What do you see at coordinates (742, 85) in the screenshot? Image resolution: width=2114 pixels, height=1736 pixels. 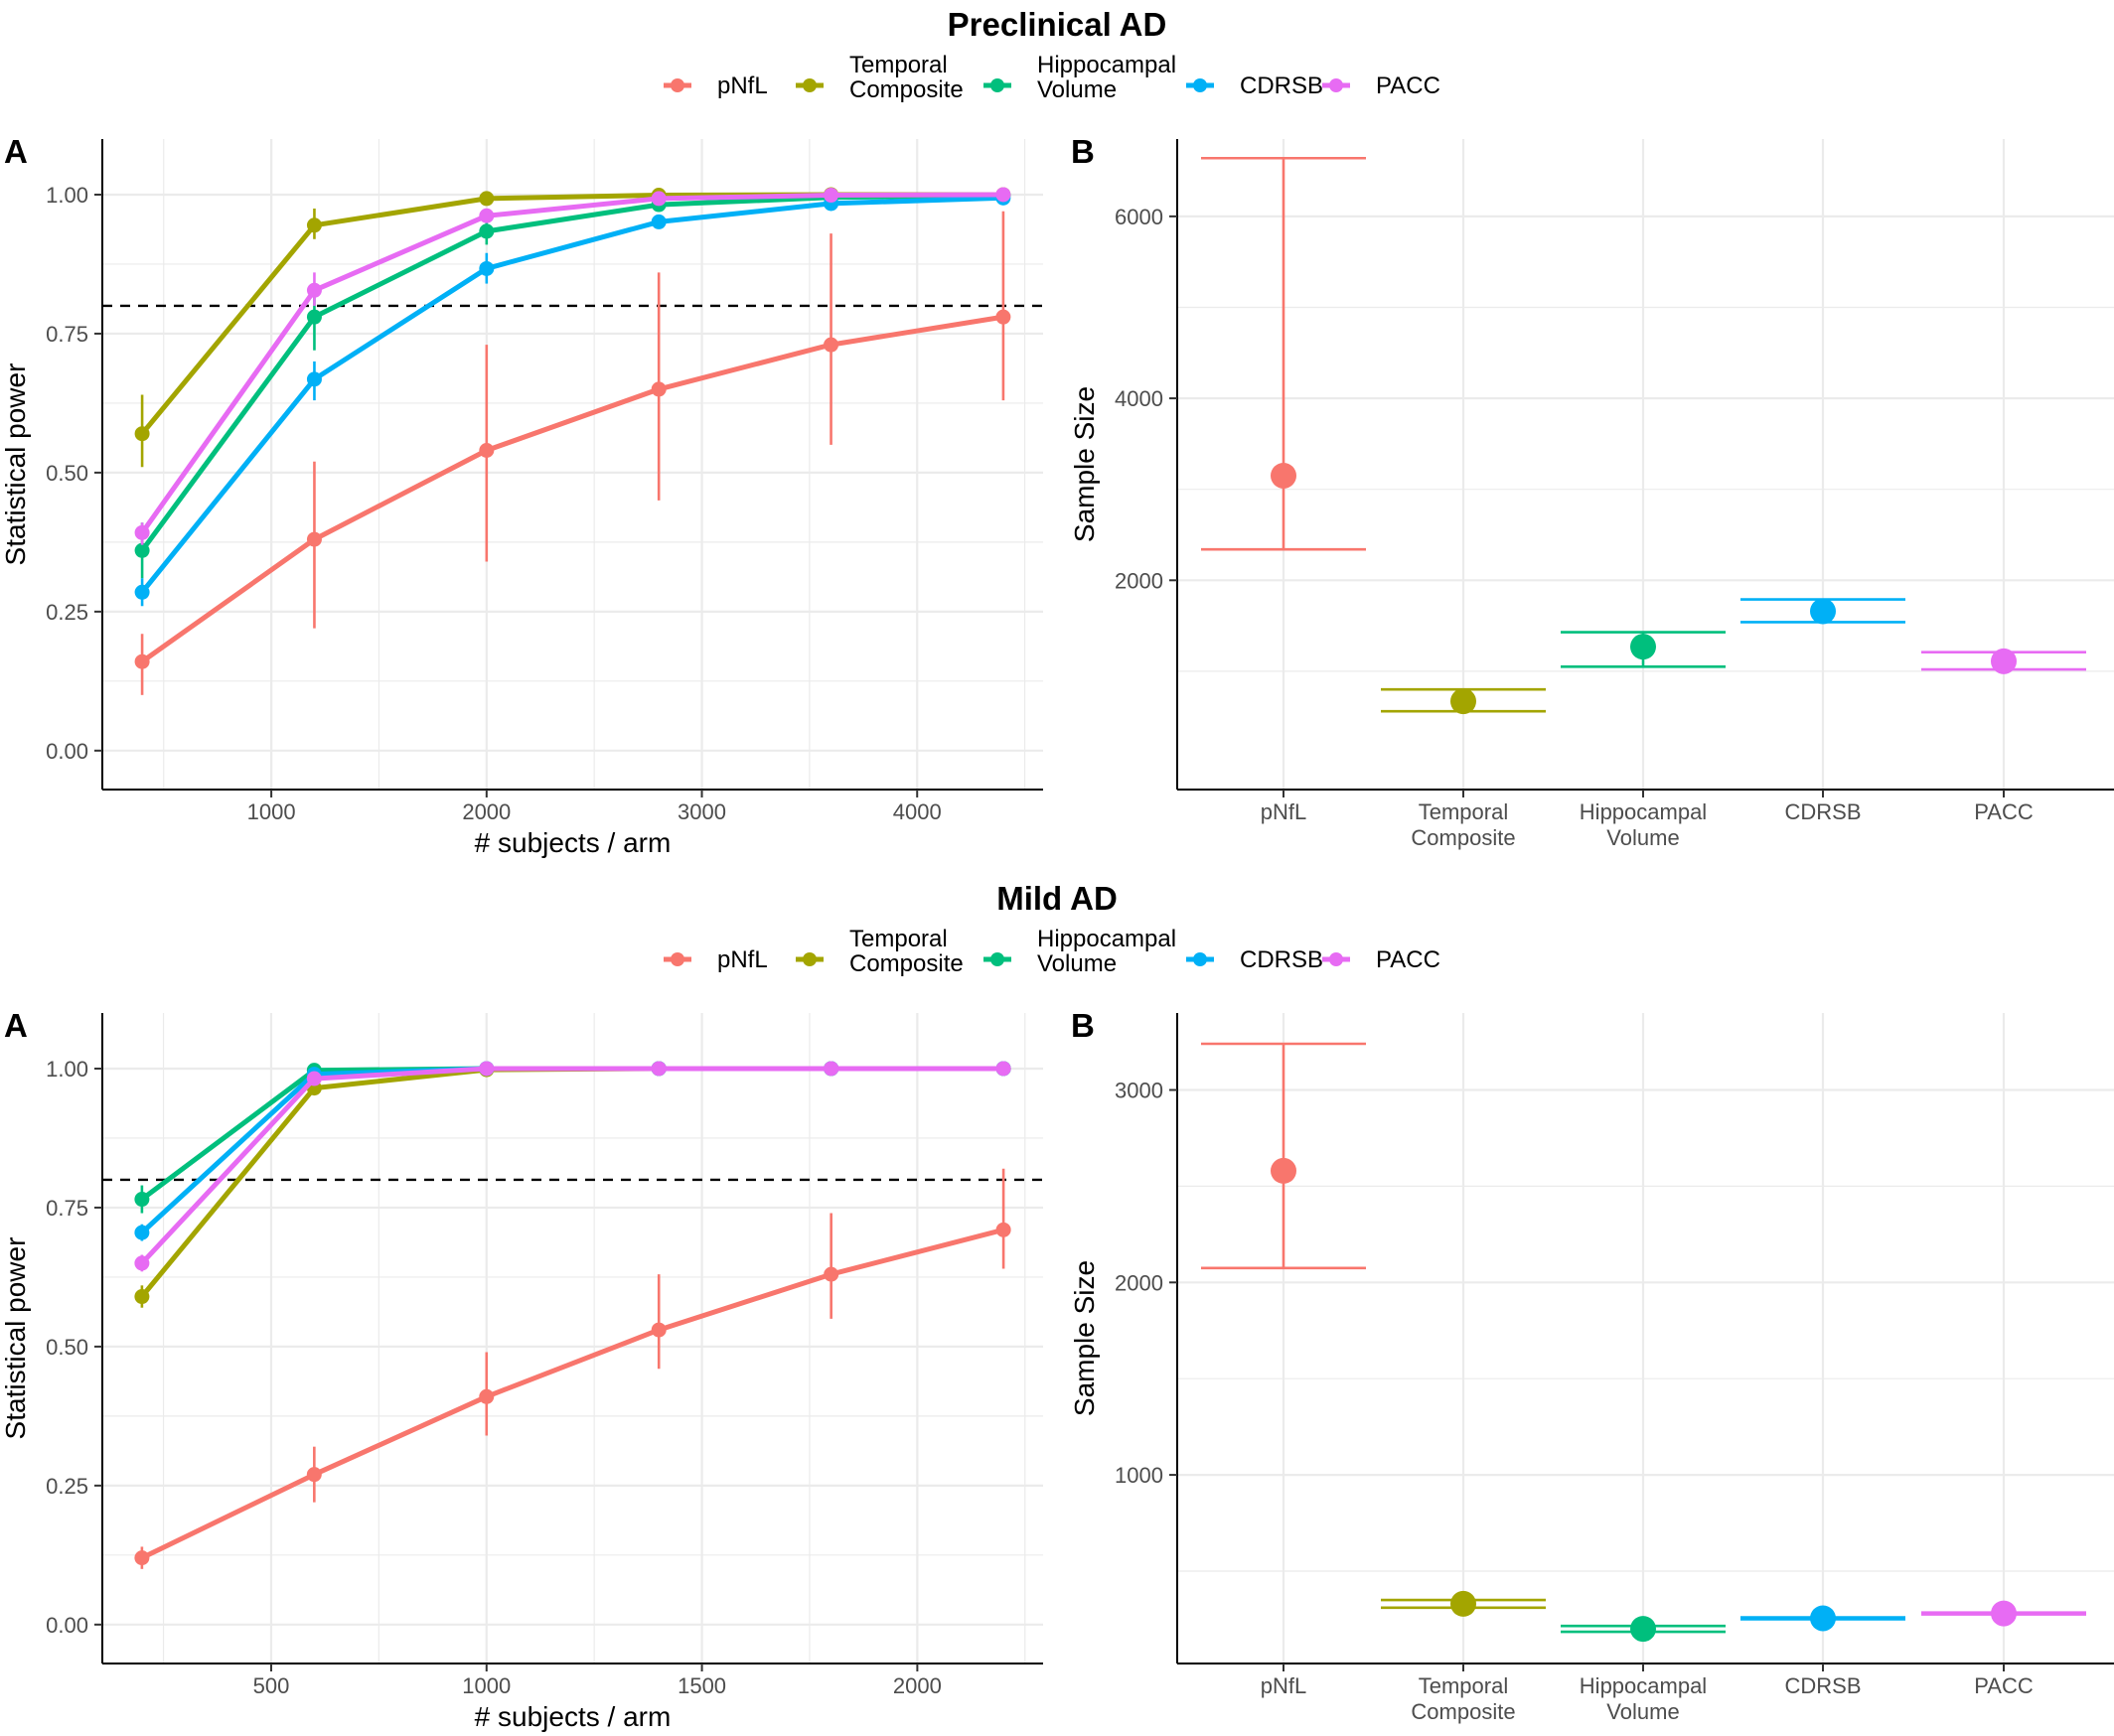 I see `legend-label-pnfl: pNfL` at bounding box center [742, 85].